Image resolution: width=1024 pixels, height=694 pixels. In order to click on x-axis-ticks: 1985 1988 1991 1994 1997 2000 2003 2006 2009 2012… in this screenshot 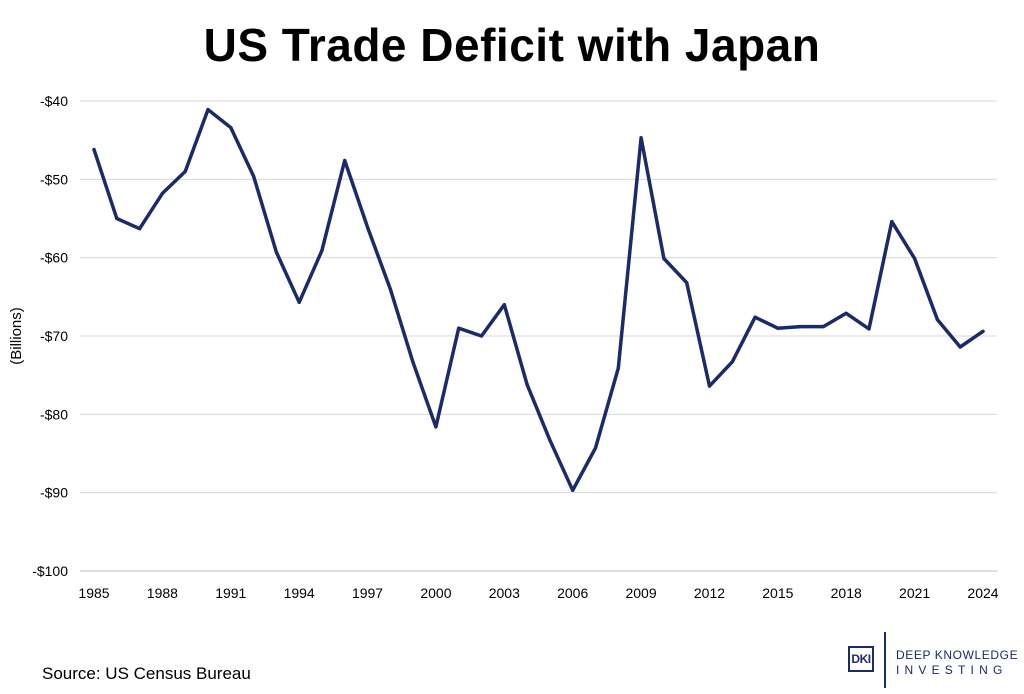, I will do `click(538, 593)`.